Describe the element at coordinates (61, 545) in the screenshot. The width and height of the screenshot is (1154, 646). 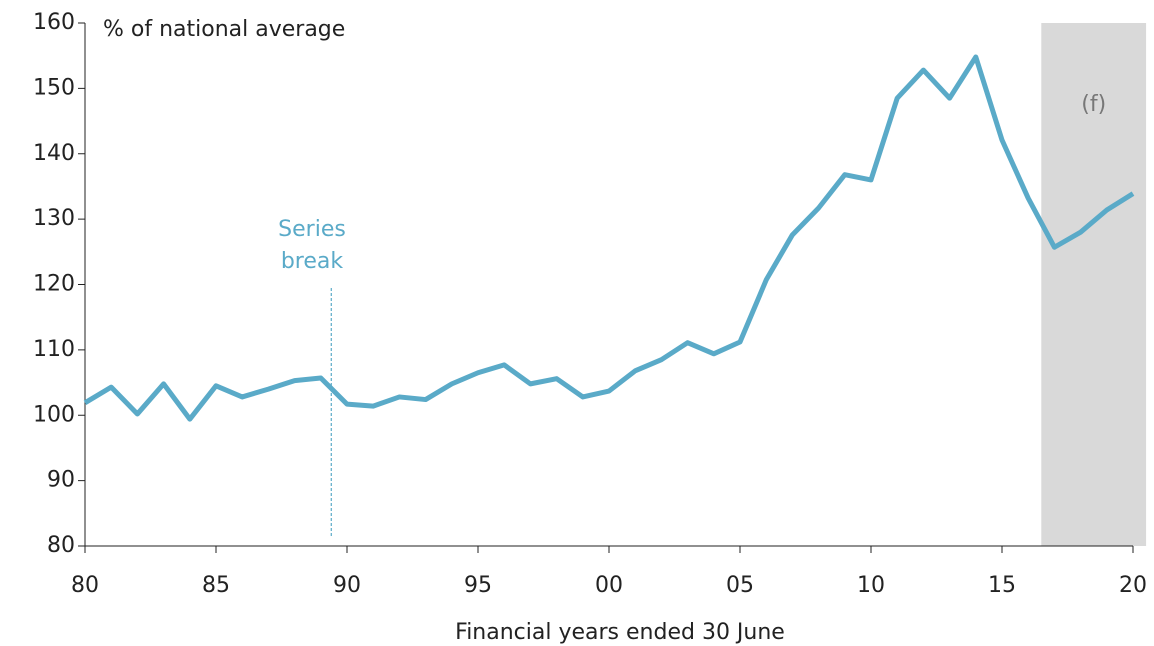
I see `y-tick-label: 80` at that location.